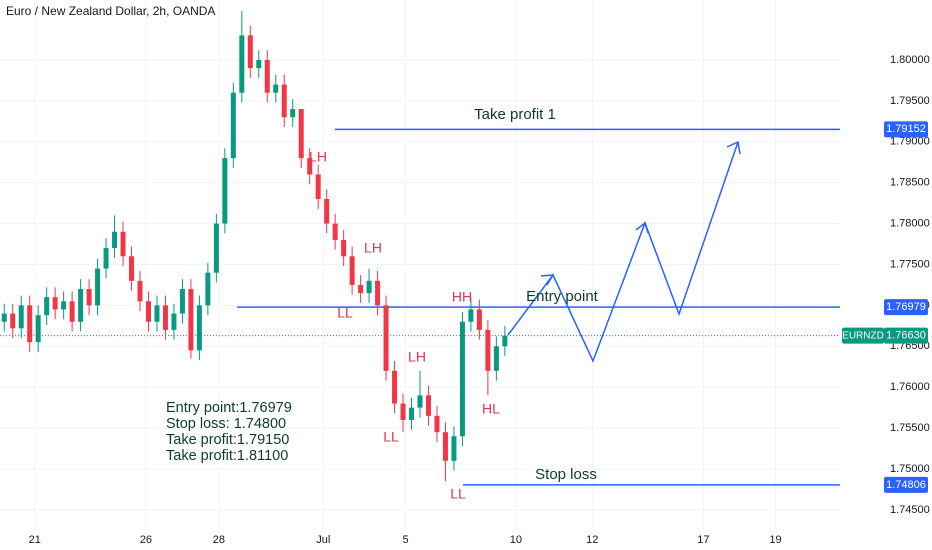  Describe the element at coordinates (146, 540) in the screenshot. I see `x-tick-label: 26` at that location.